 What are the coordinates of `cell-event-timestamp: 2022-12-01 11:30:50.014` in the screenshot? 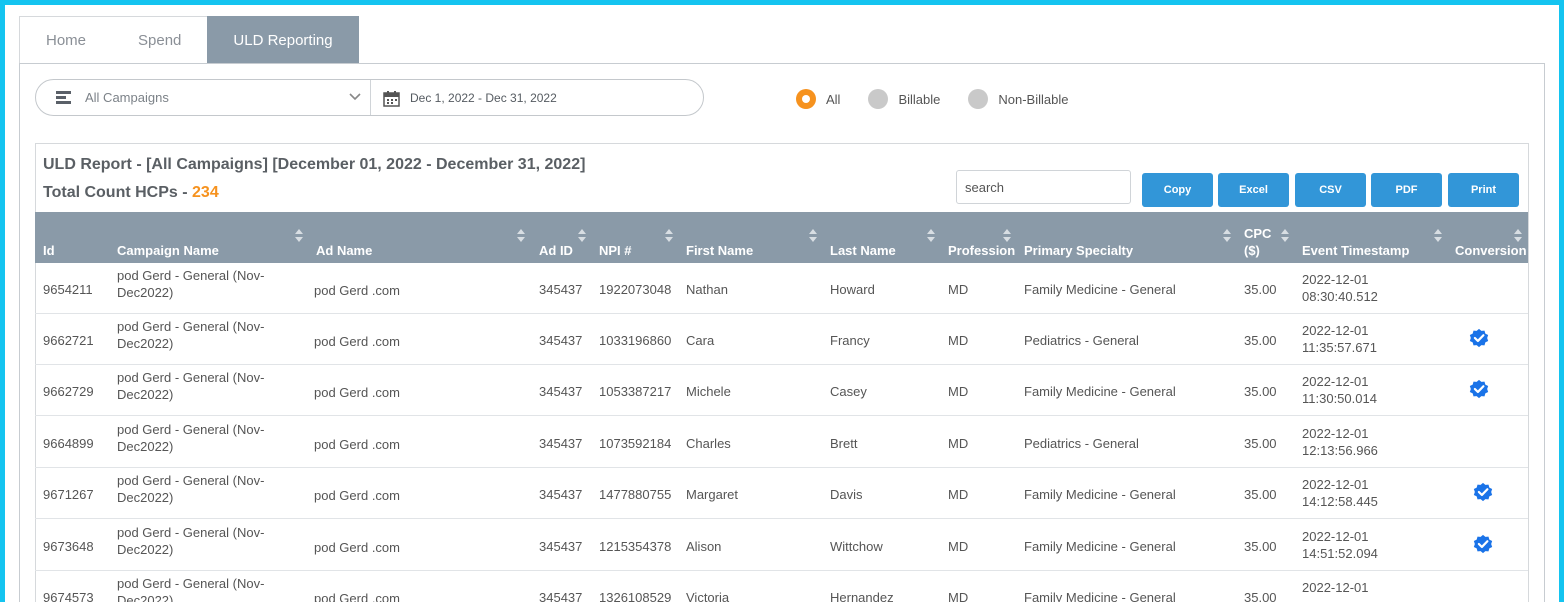 It's located at (1339, 390).